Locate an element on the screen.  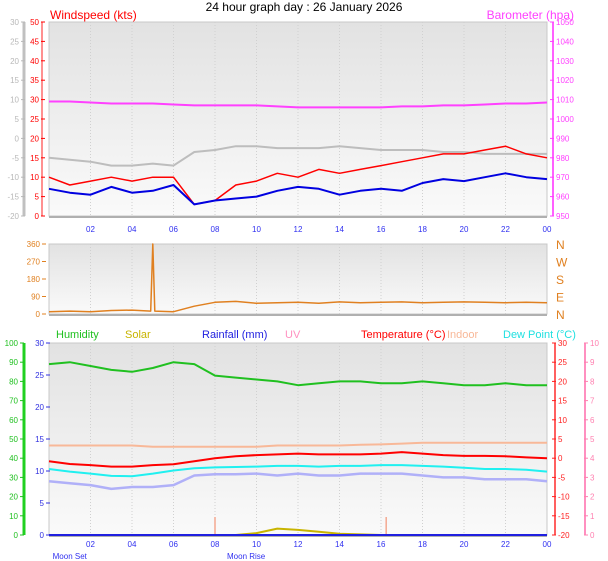
compass-label: S is located at coordinates (560, 280).